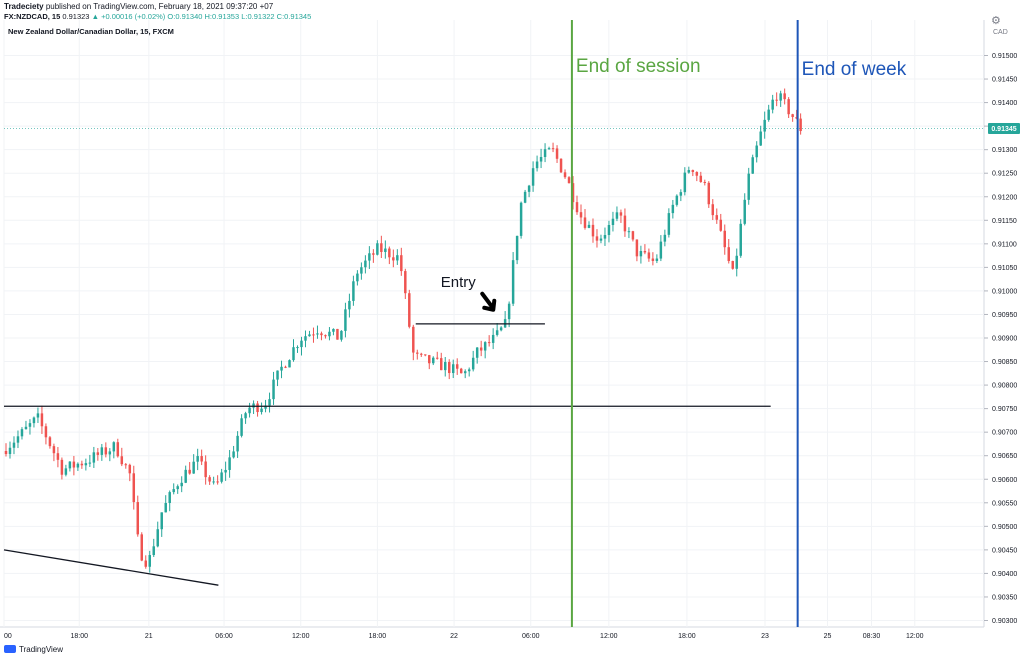  Describe the element at coordinates (996, 21) in the screenshot. I see `gear-icon: ⚙` at that location.